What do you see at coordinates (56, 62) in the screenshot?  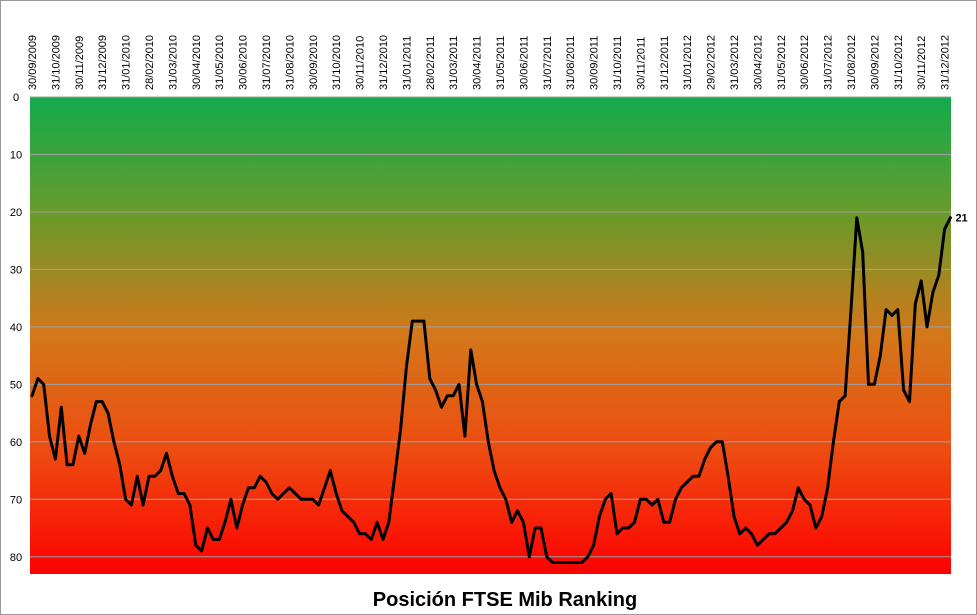 I see `x-tick-label: 31/10/2009` at bounding box center [56, 62].